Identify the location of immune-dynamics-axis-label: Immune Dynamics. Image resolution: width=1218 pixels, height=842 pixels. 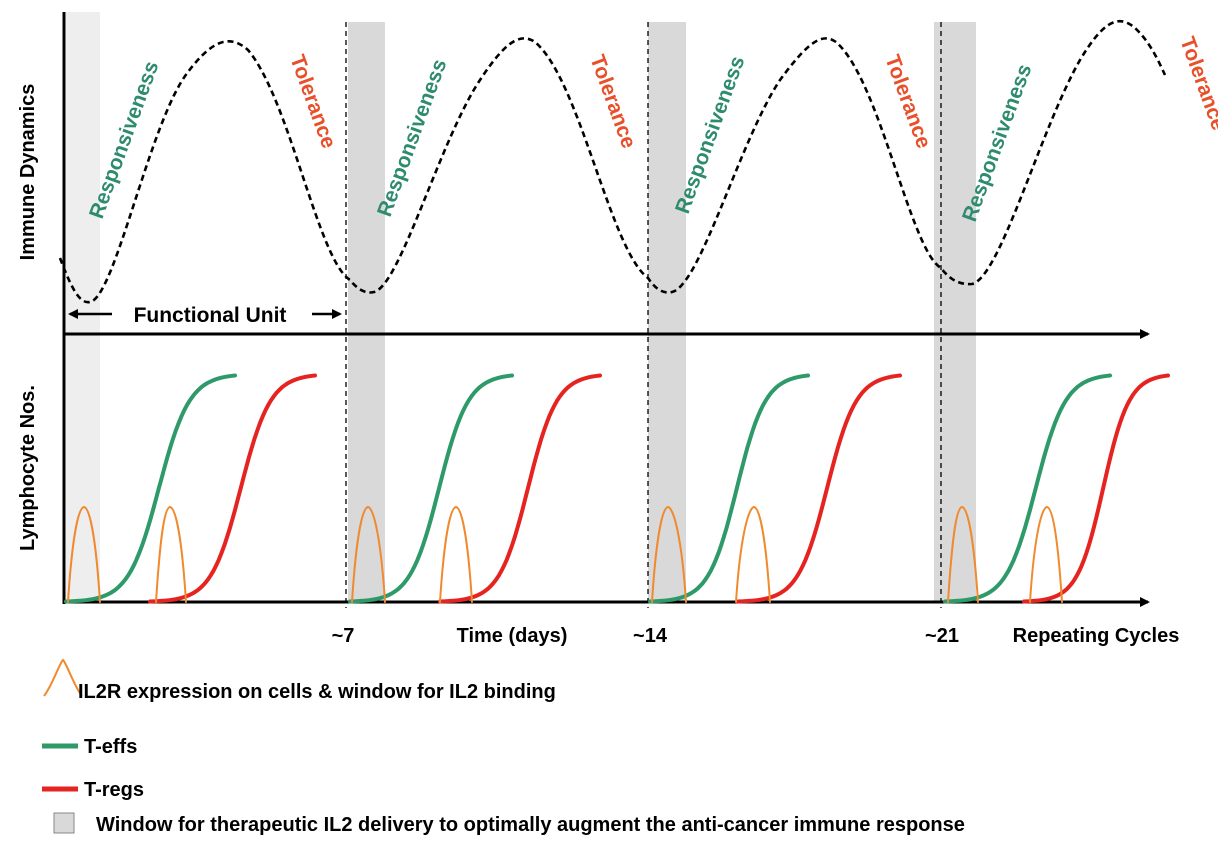
(28, 172).